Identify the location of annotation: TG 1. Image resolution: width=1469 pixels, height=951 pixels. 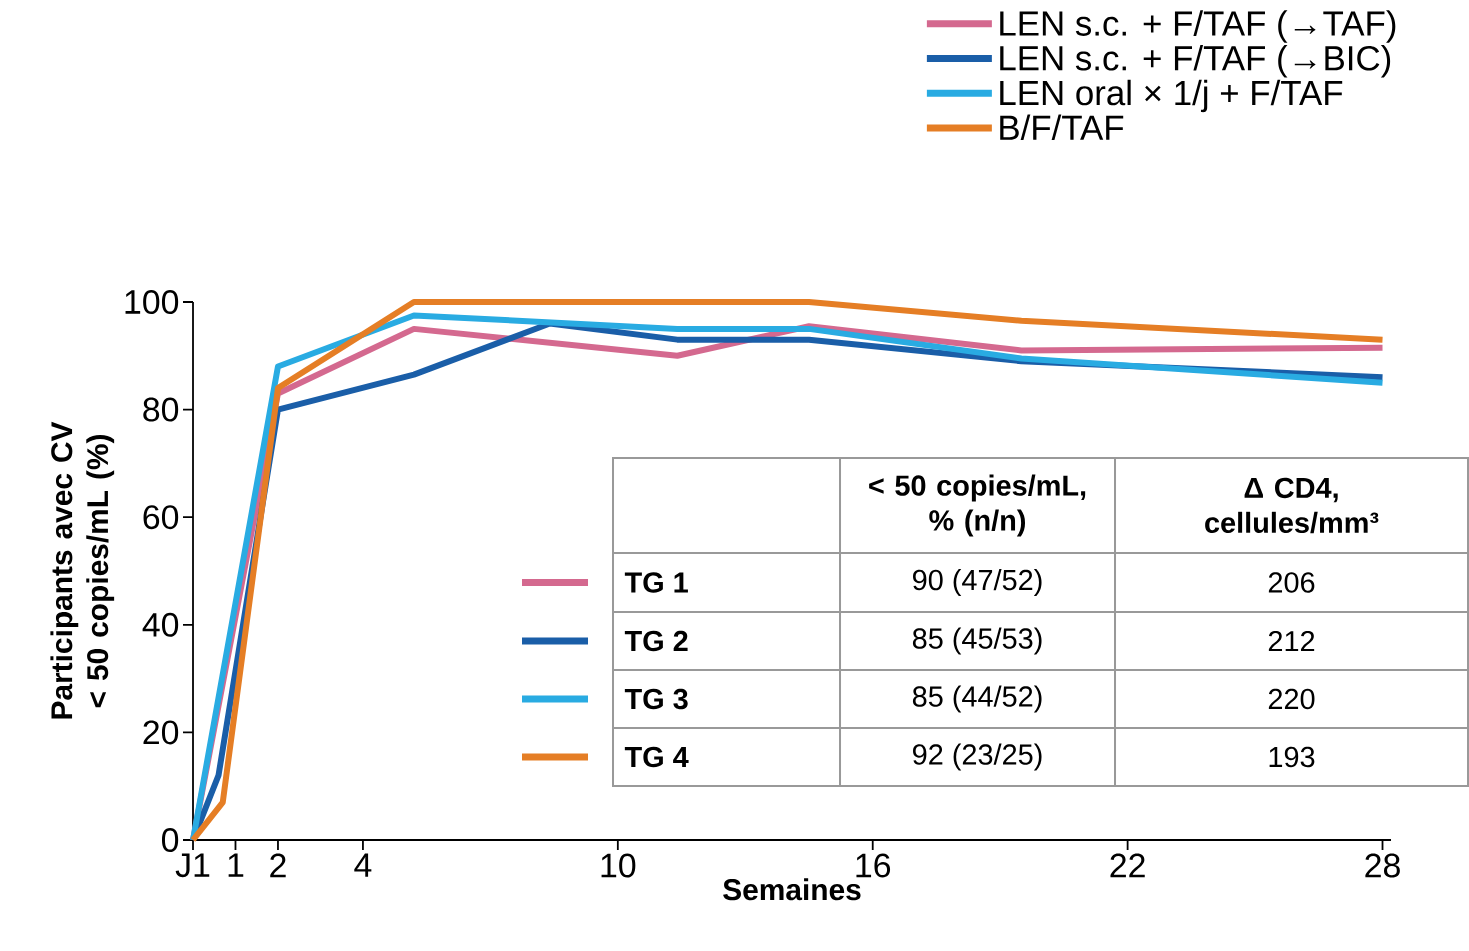
(656, 582).